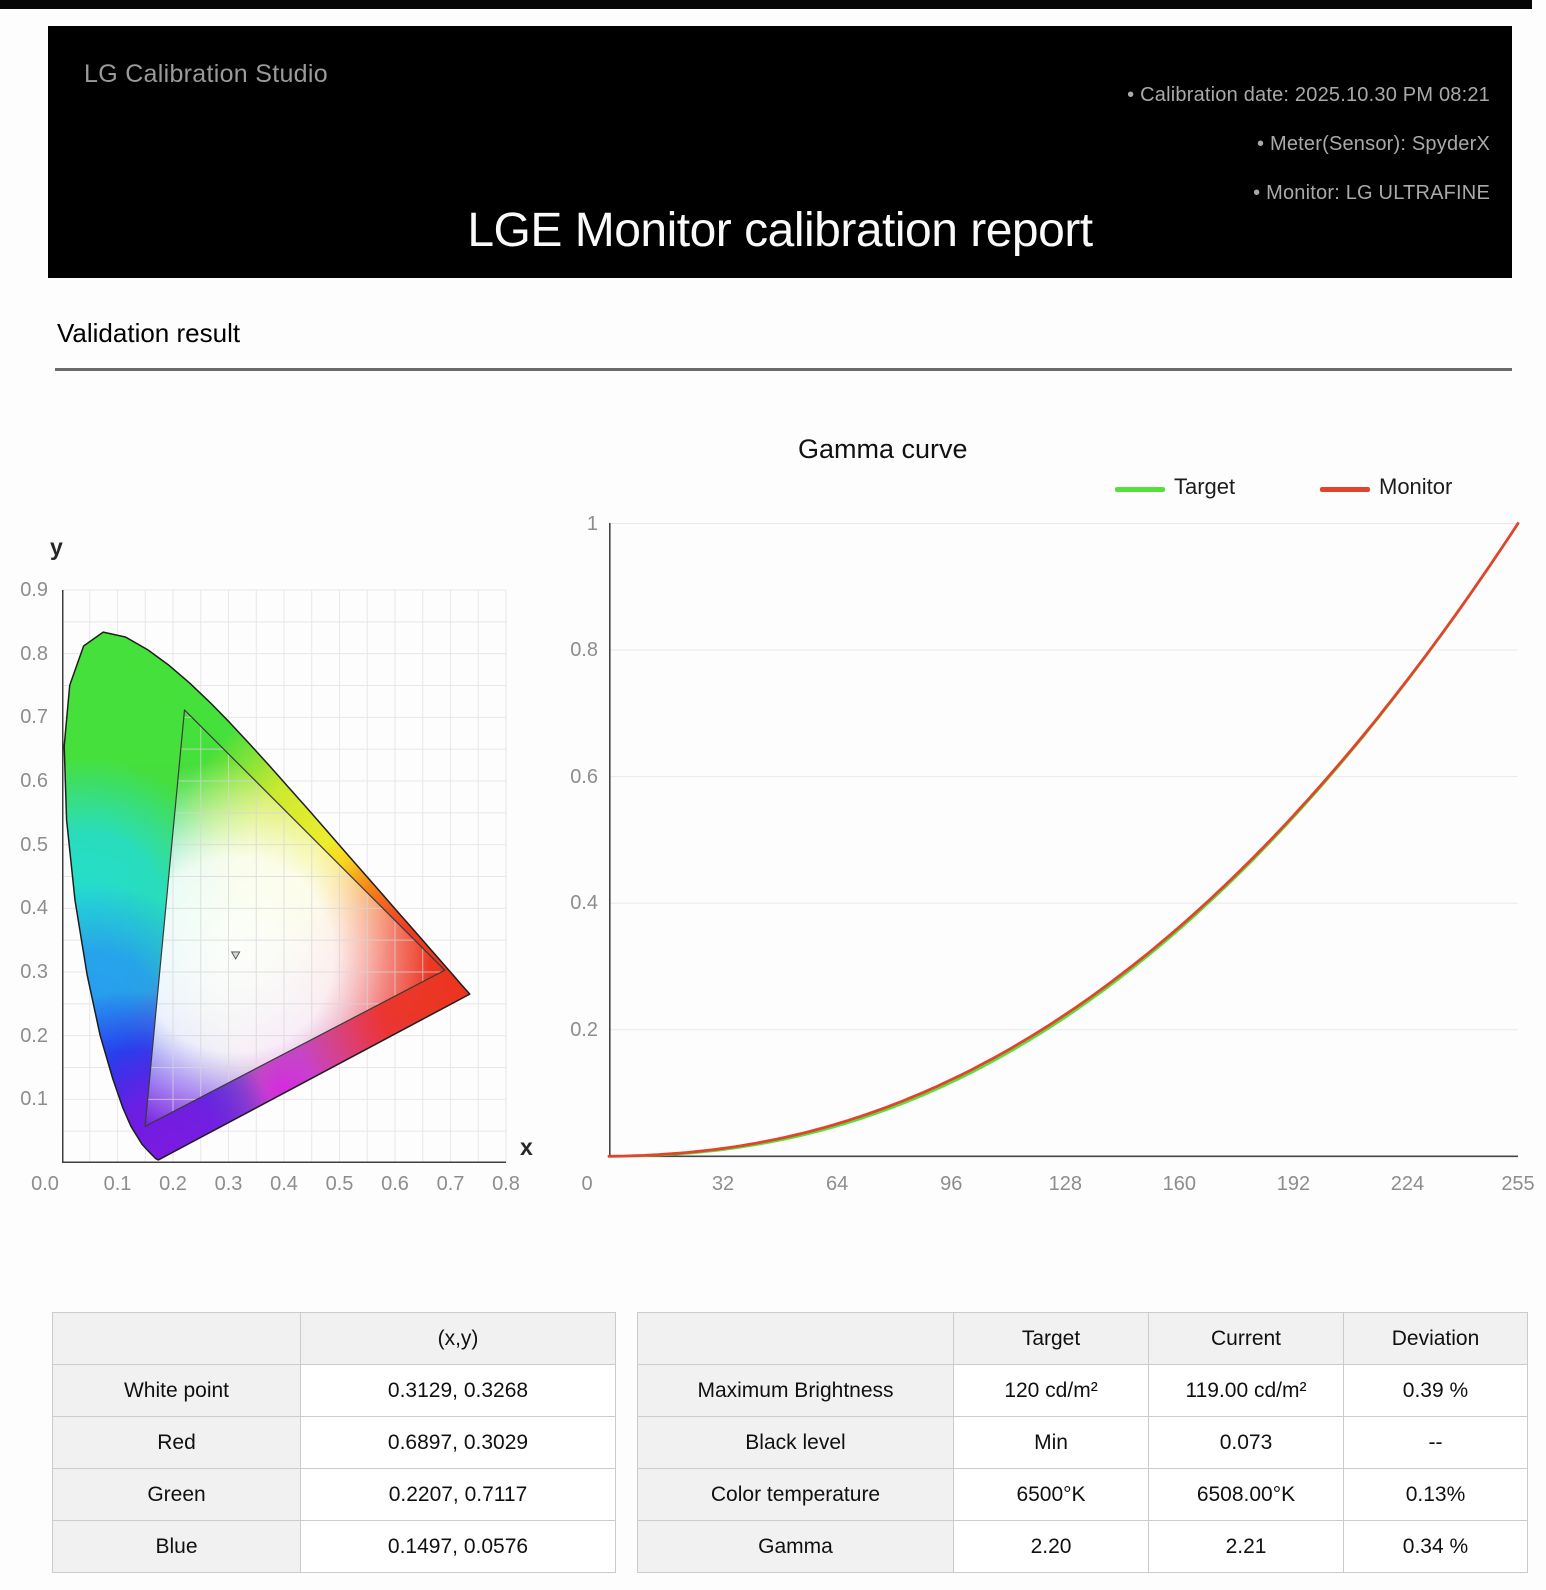 The image size is (1546, 1590). I want to click on cie-y-tick-label: 0.2, so click(34, 1035).